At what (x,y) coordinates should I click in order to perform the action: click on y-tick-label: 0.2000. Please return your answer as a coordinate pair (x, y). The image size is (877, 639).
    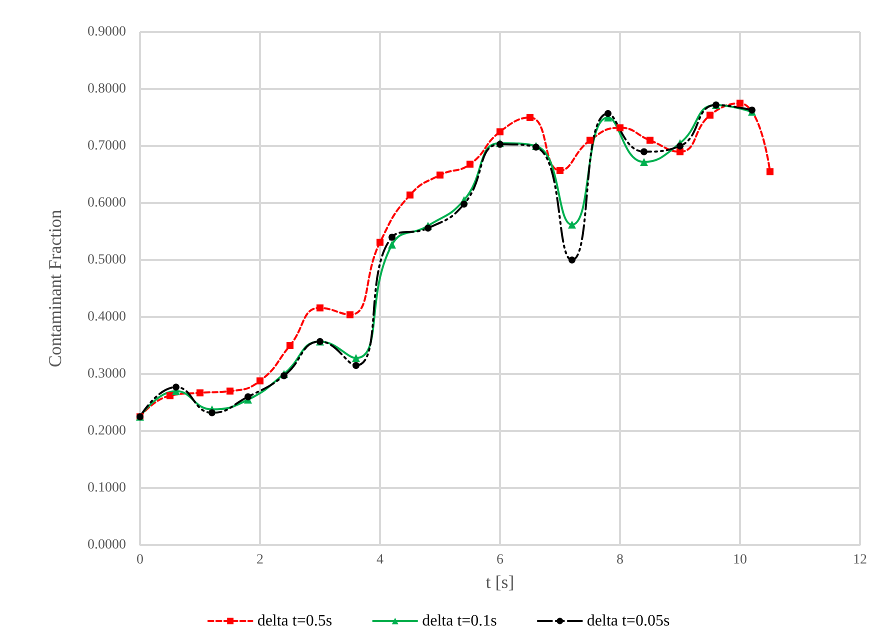
    Looking at the image, I should click on (107, 431).